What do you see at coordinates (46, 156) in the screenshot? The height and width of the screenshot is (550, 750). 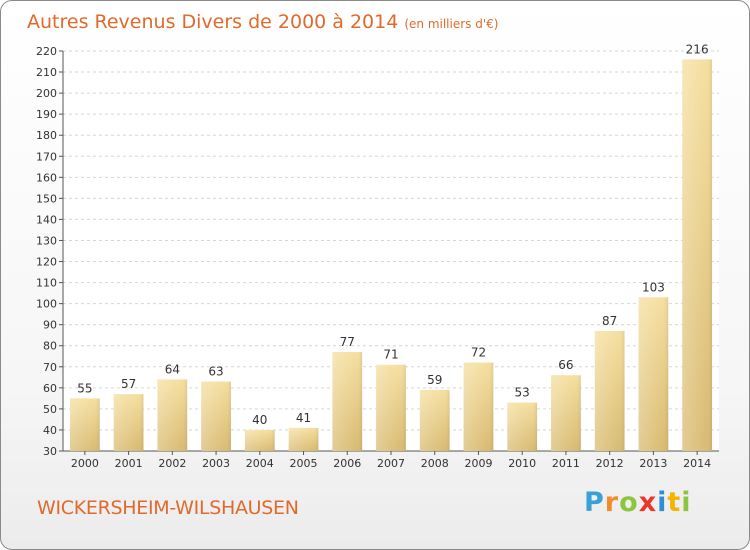 I see `y-tick-label: 170` at bounding box center [46, 156].